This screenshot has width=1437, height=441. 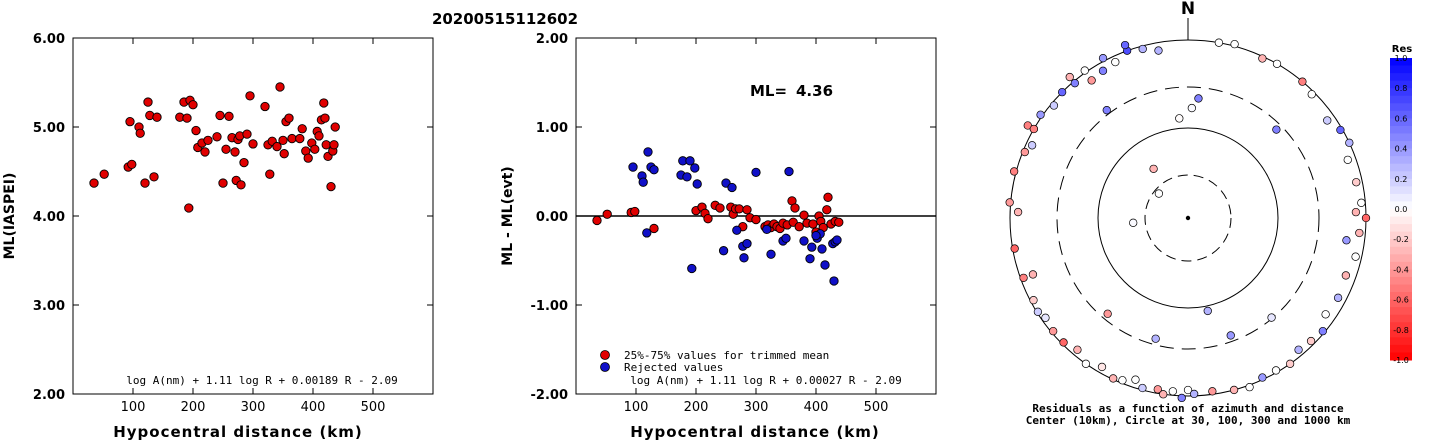 What do you see at coordinates (552, 217) in the screenshot?
I see `y-tick-label: 0.00` at bounding box center [552, 217].